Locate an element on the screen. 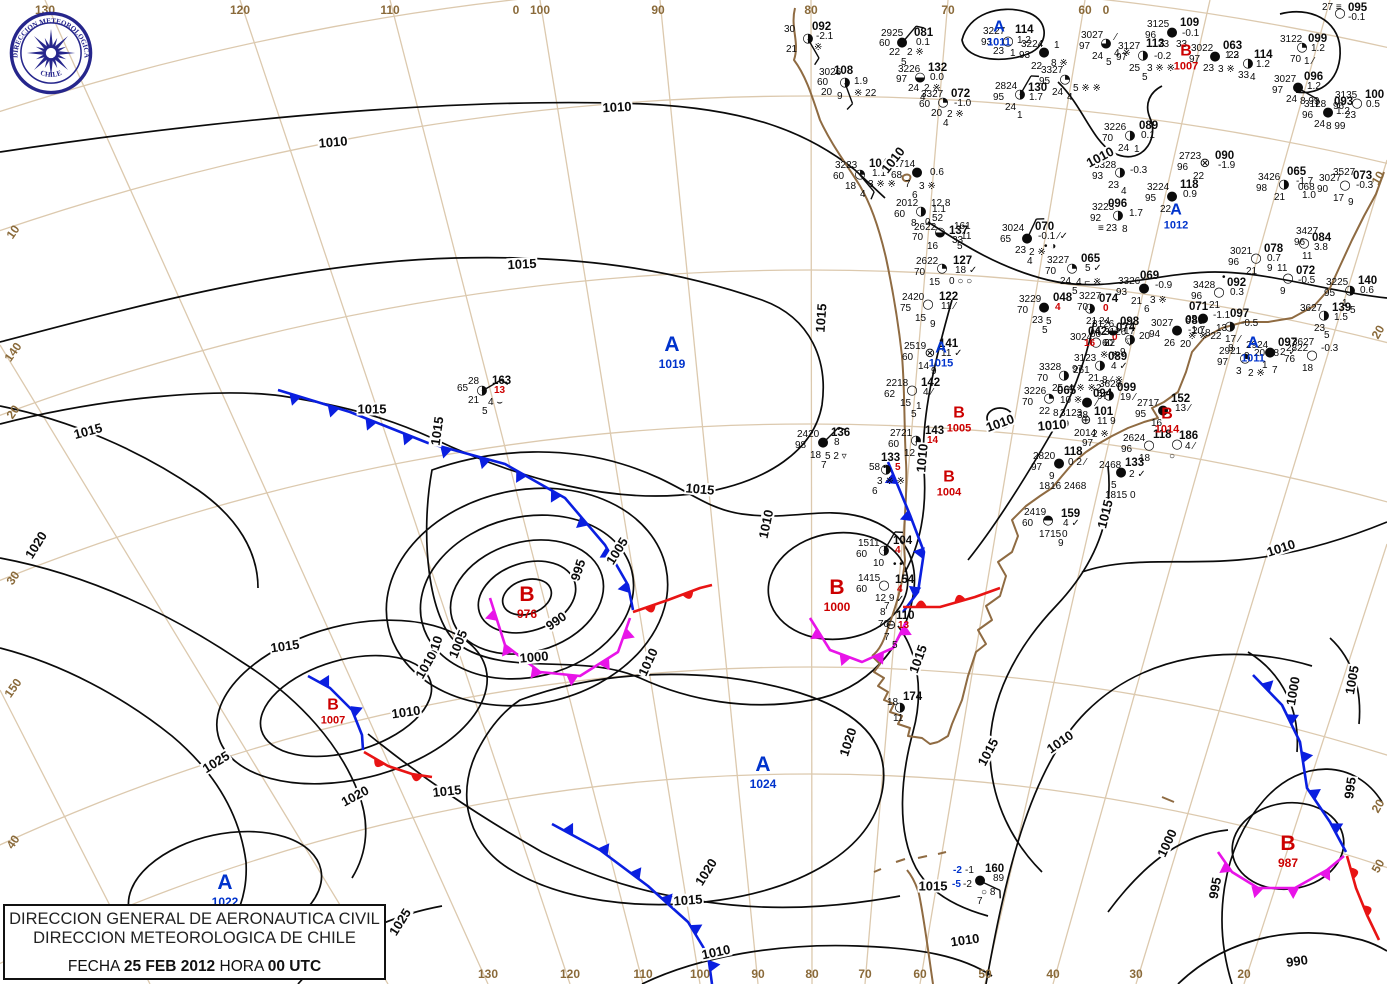 Image resolution: width=1387 pixels, height=984 pixels. station-value: 0 is located at coordinates (1115, 337).